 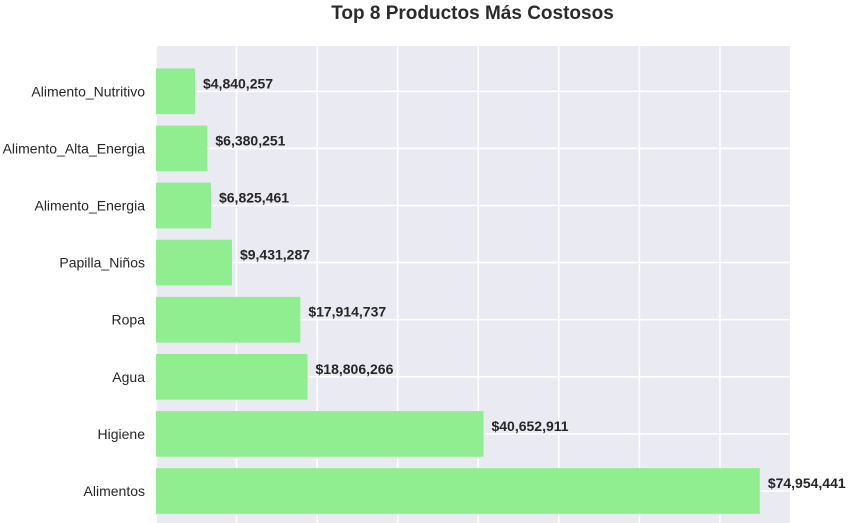 What do you see at coordinates (355, 369) in the screenshot?
I see `data-label: $18,806,266` at bounding box center [355, 369].